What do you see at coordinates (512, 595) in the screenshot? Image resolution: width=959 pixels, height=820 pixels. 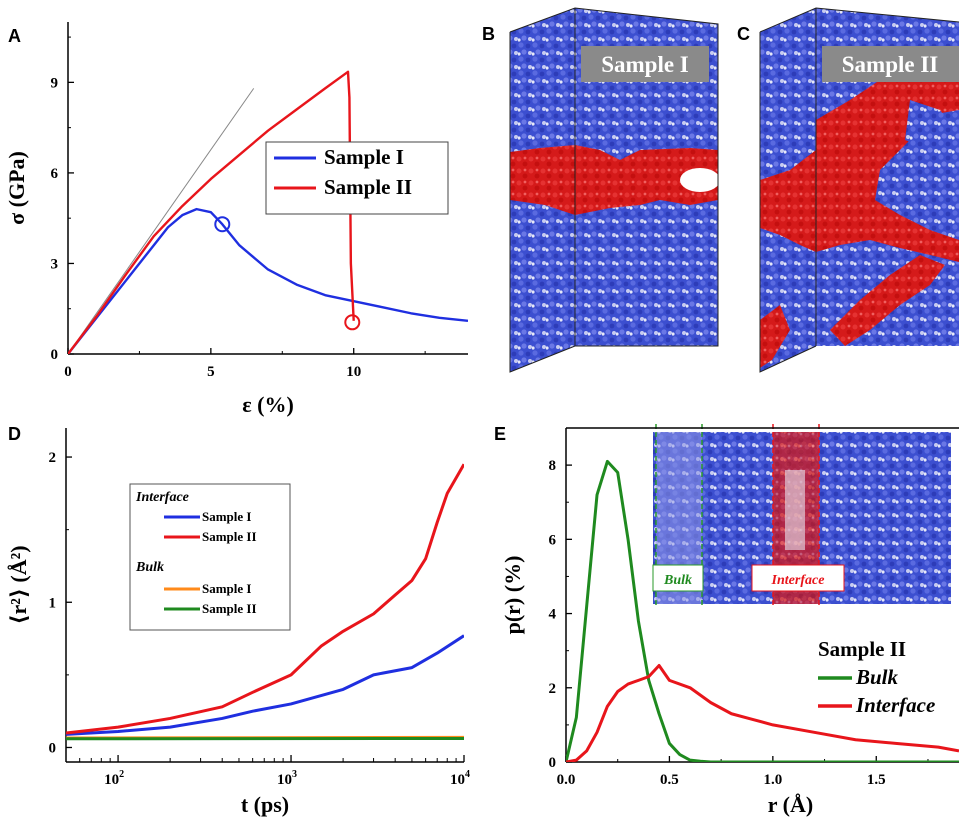 I see `y-axis-label-E: p(r) (%)` at bounding box center [512, 595].